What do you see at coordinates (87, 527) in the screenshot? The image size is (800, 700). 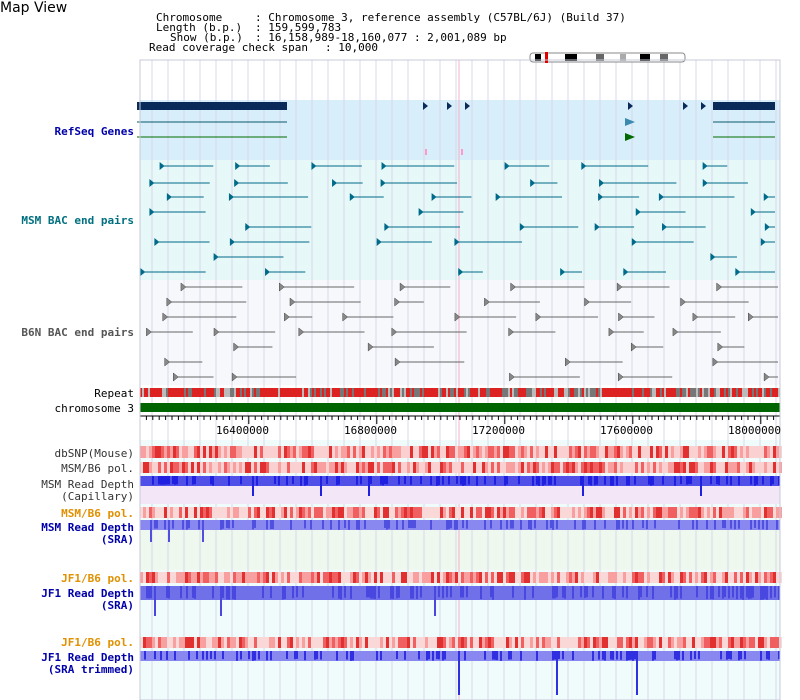 I see `msm-depth-sra-label: MSM Read Depth` at bounding box center [87, 527].